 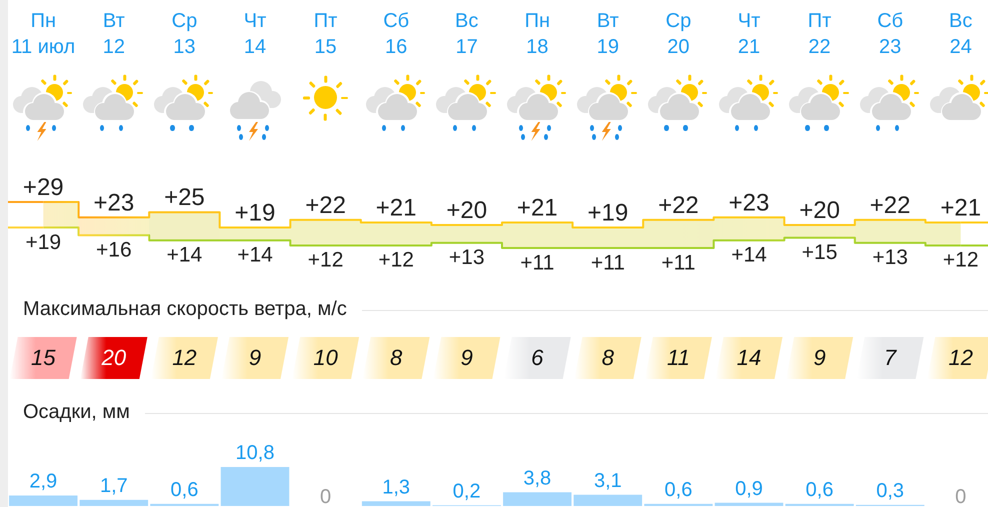 I want to click on data-label: 6, so click(x=537, y=357).